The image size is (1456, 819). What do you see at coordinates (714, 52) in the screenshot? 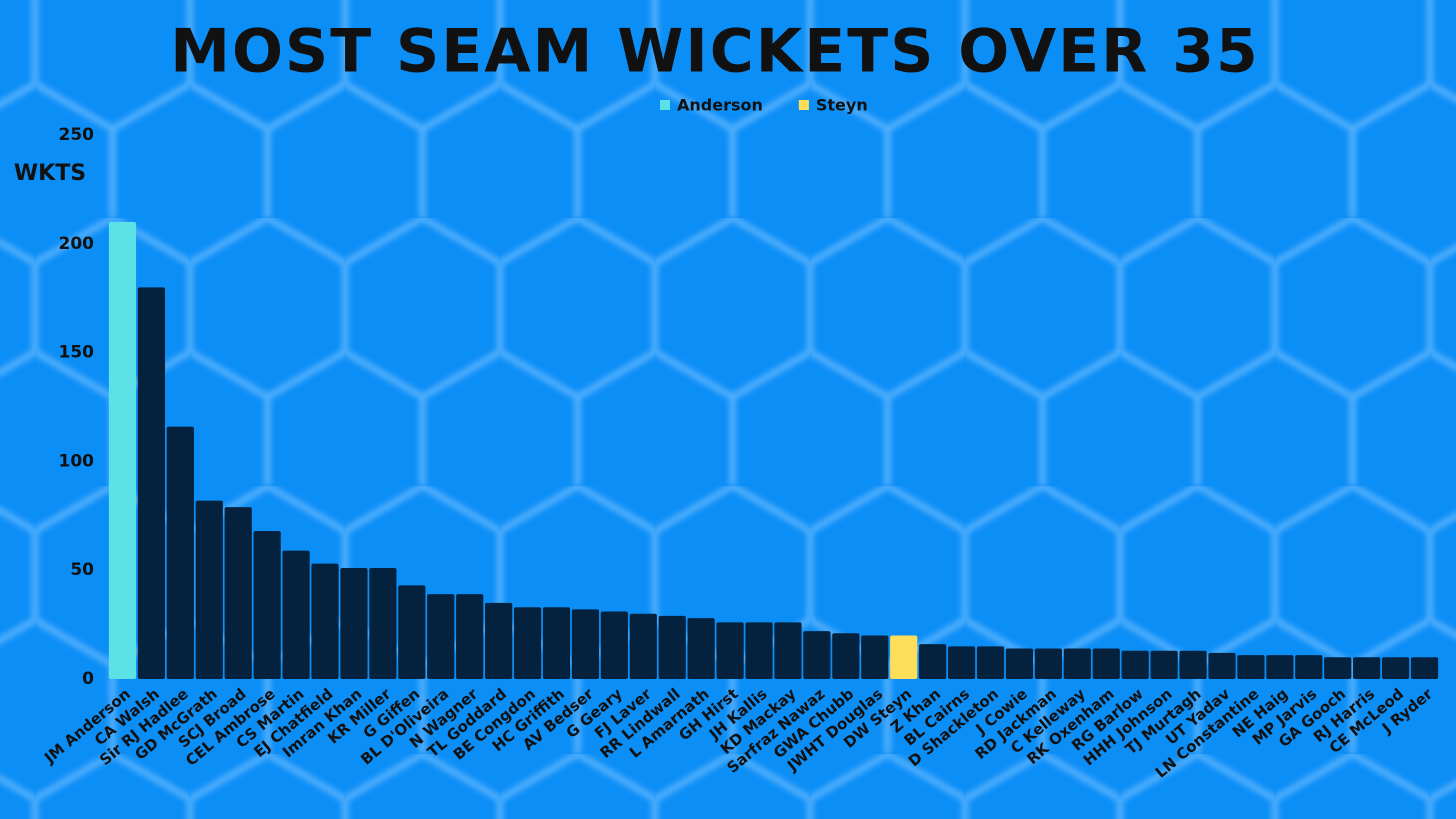
I see `chart-title: MOST SEAM WICKETS OVER 35` at bounding box center [714, 52].